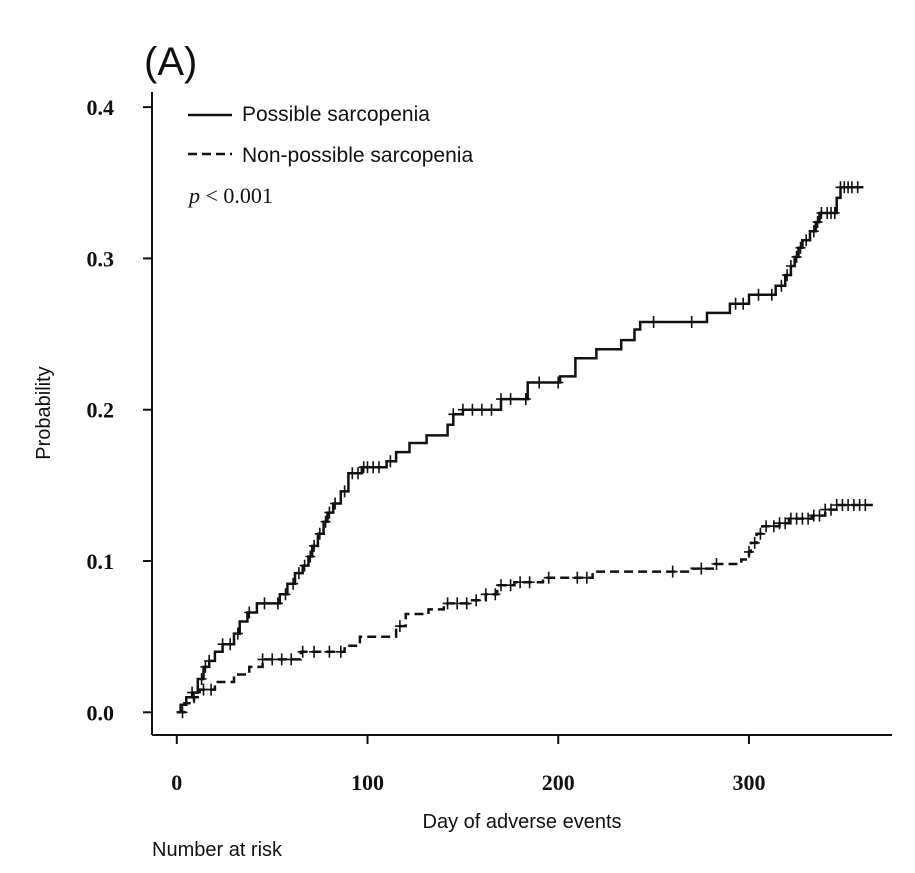  I want to click on y-tick-label: 0.2, so click(101, 410).